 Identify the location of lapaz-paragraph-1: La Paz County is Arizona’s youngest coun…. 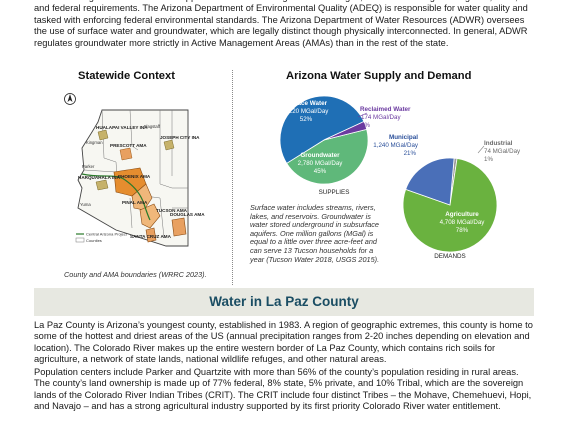
(283, 342).